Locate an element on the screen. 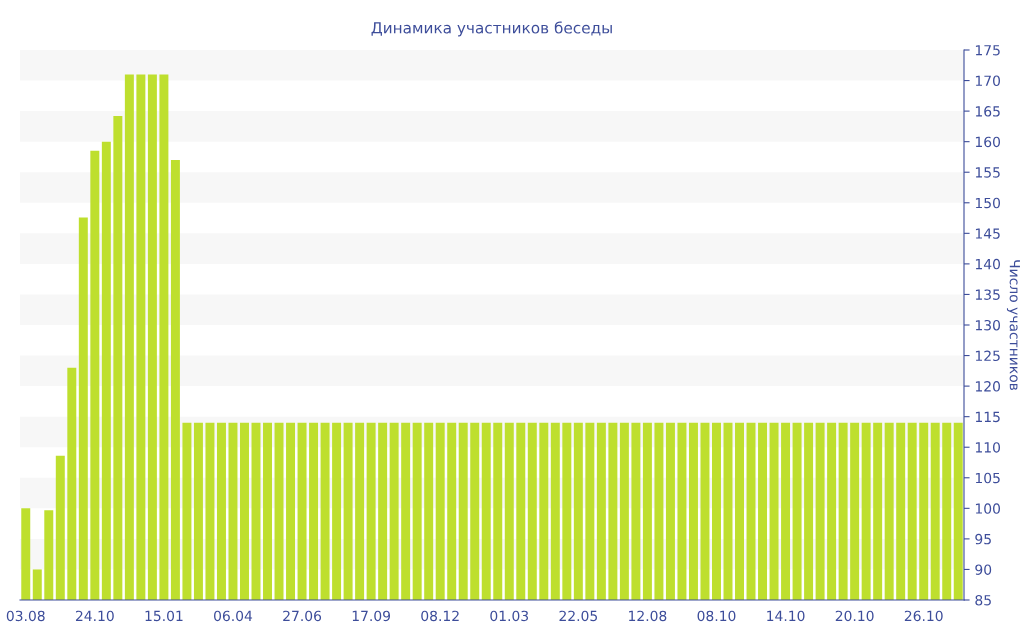  x-tick-label: 27.06 is located at coordinates (302, 616).